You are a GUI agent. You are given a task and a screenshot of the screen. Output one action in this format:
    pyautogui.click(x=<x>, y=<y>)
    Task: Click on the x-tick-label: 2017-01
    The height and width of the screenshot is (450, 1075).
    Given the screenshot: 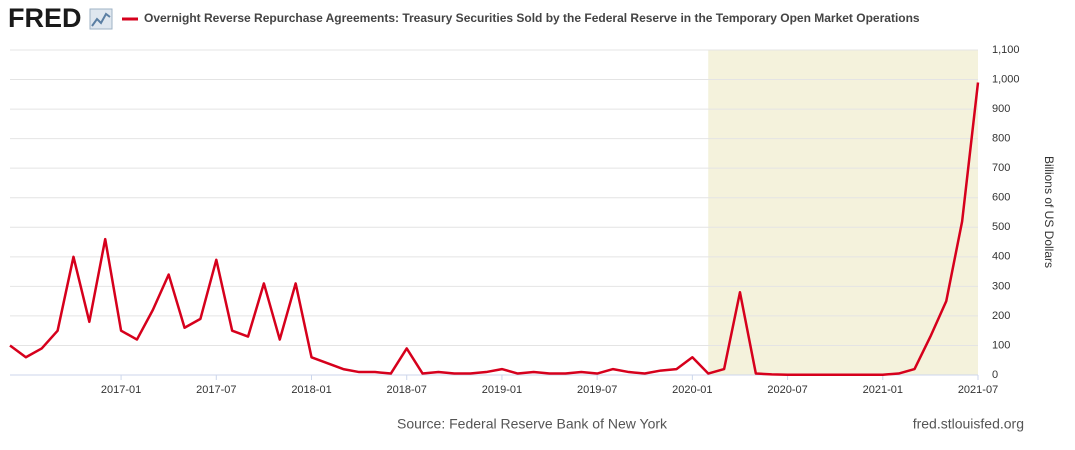 What is the action you would take?
    pyautogui.click(x=121, y=390)
    